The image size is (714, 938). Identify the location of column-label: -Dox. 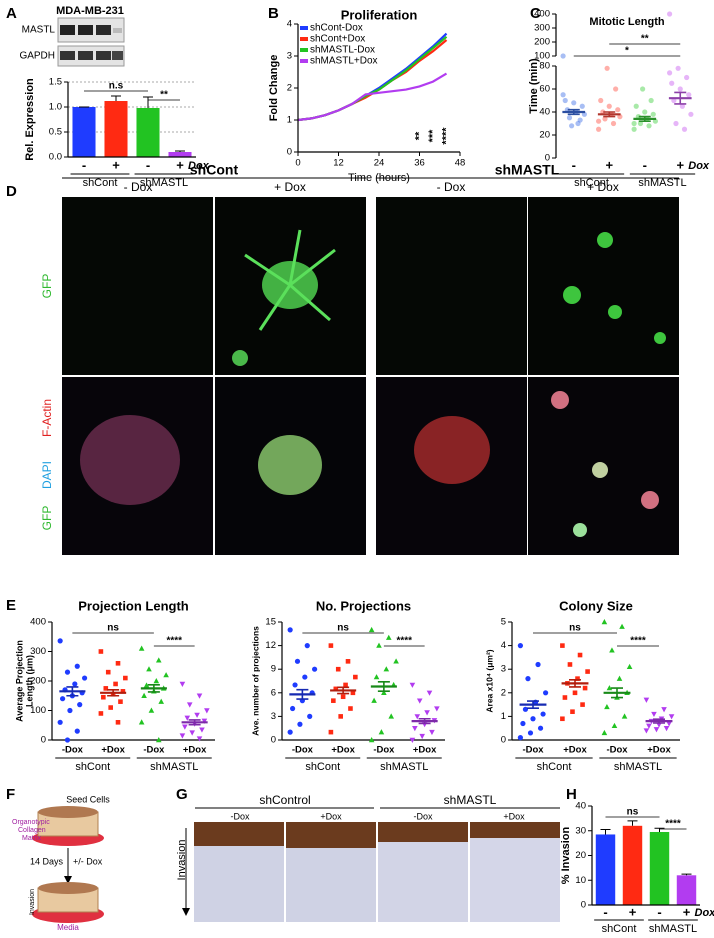
(240, 816).